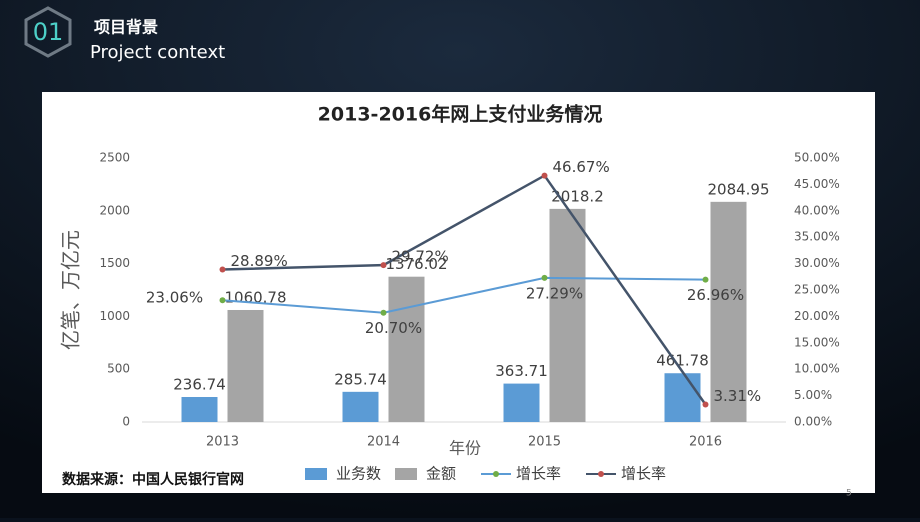  Describe the element at coordinates (114, 158) in the screenshot. I see `y-tick-label: 2500` at that location.